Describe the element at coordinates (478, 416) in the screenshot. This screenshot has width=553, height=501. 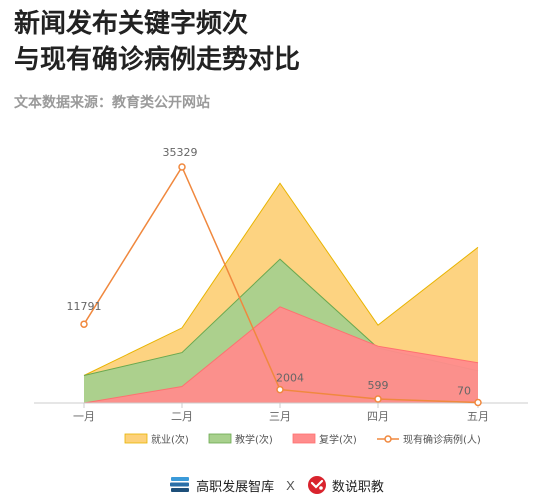
I see `x-tick-label: 五月` at that location.